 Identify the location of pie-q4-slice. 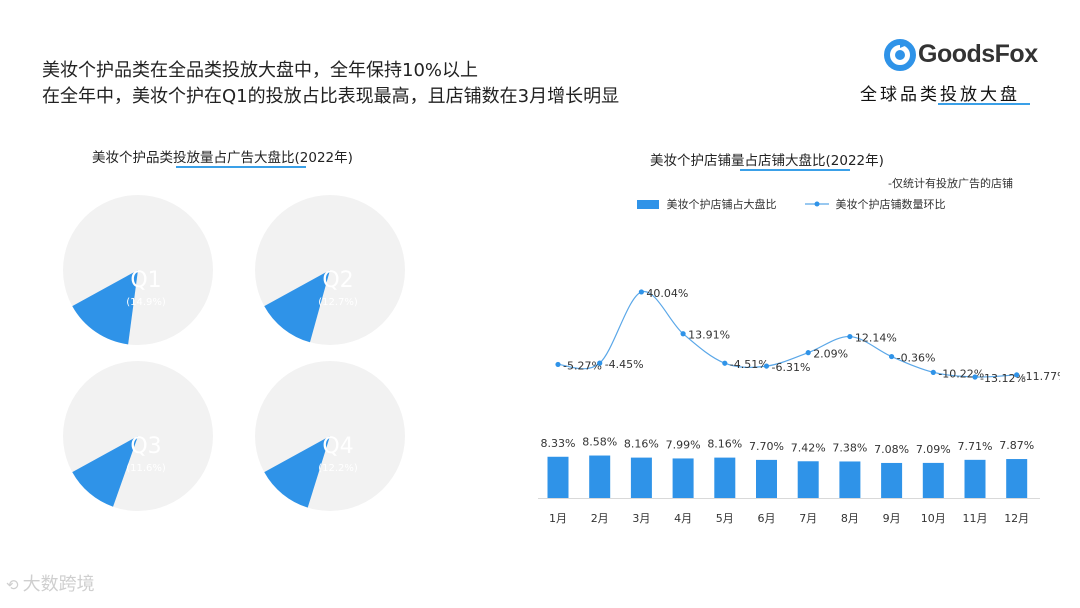
(297, 472).